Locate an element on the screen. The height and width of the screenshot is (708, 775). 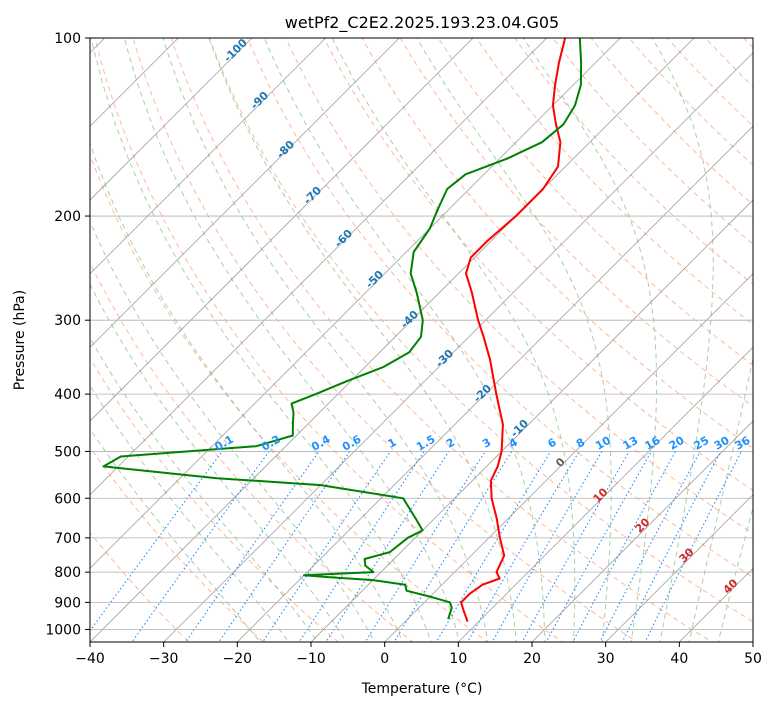
x-tick-label: −30 is located at coordinates (164, 659).